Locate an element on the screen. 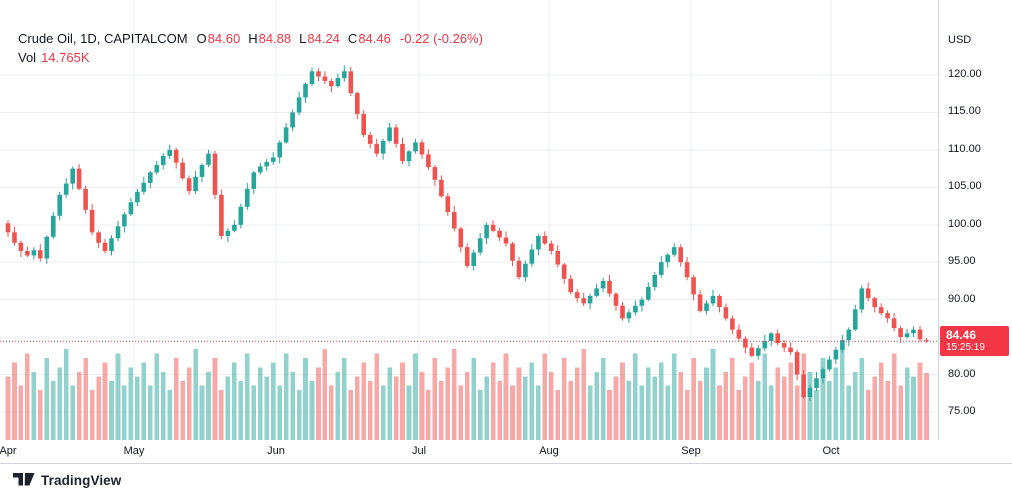 The height and width of the screenshot is (498, 1012). symbol-title: Crude Oil, 1D, CAPITALCOM is located at coordinates (103, 38).